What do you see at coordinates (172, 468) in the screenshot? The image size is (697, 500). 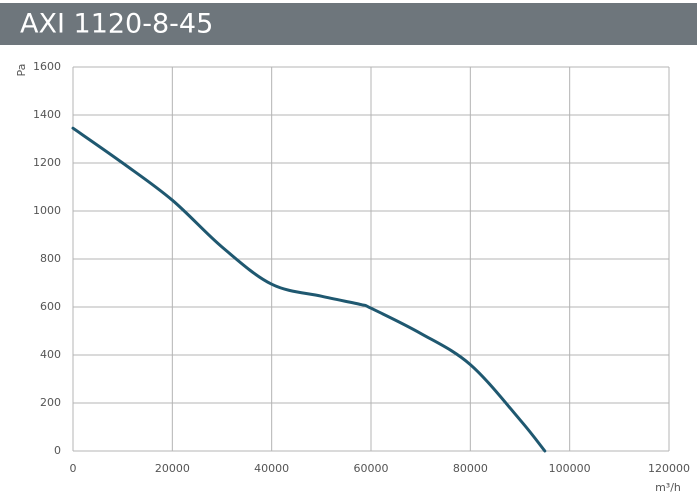 I see `x-tick-label: 20000` at bounding box center [172, 468].